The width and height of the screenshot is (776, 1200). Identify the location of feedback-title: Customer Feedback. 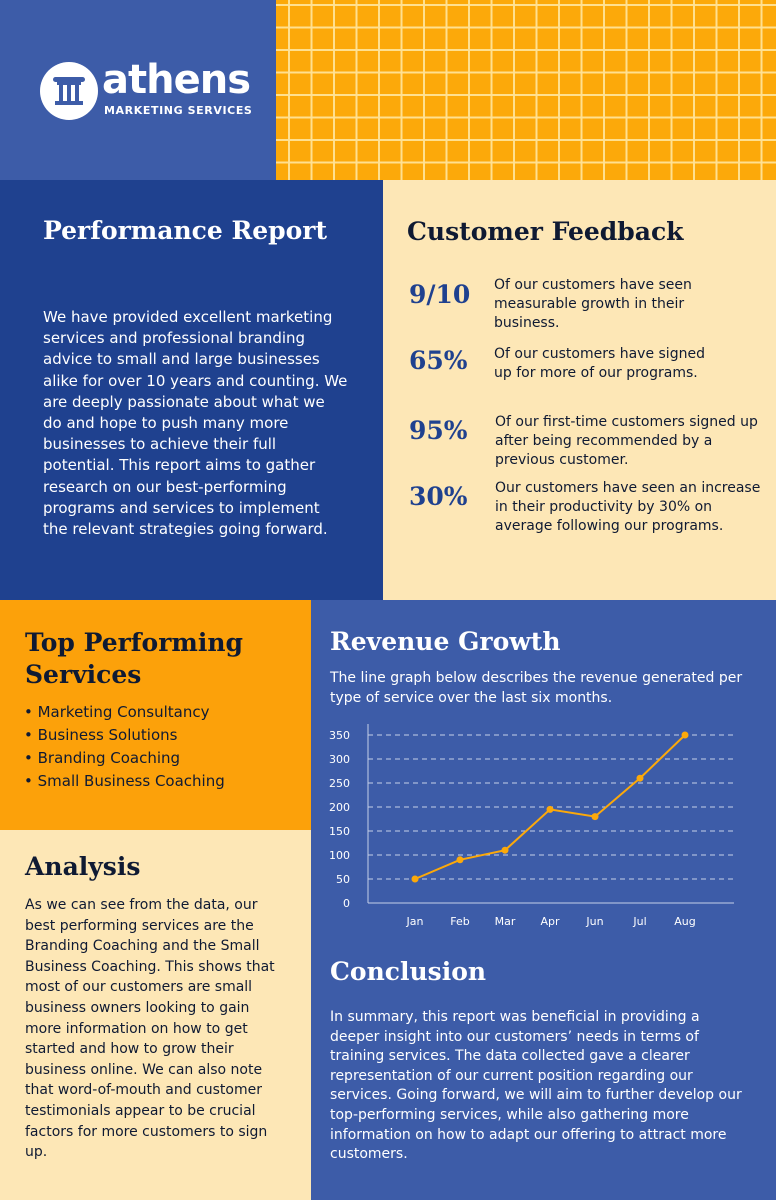
(545, 231).